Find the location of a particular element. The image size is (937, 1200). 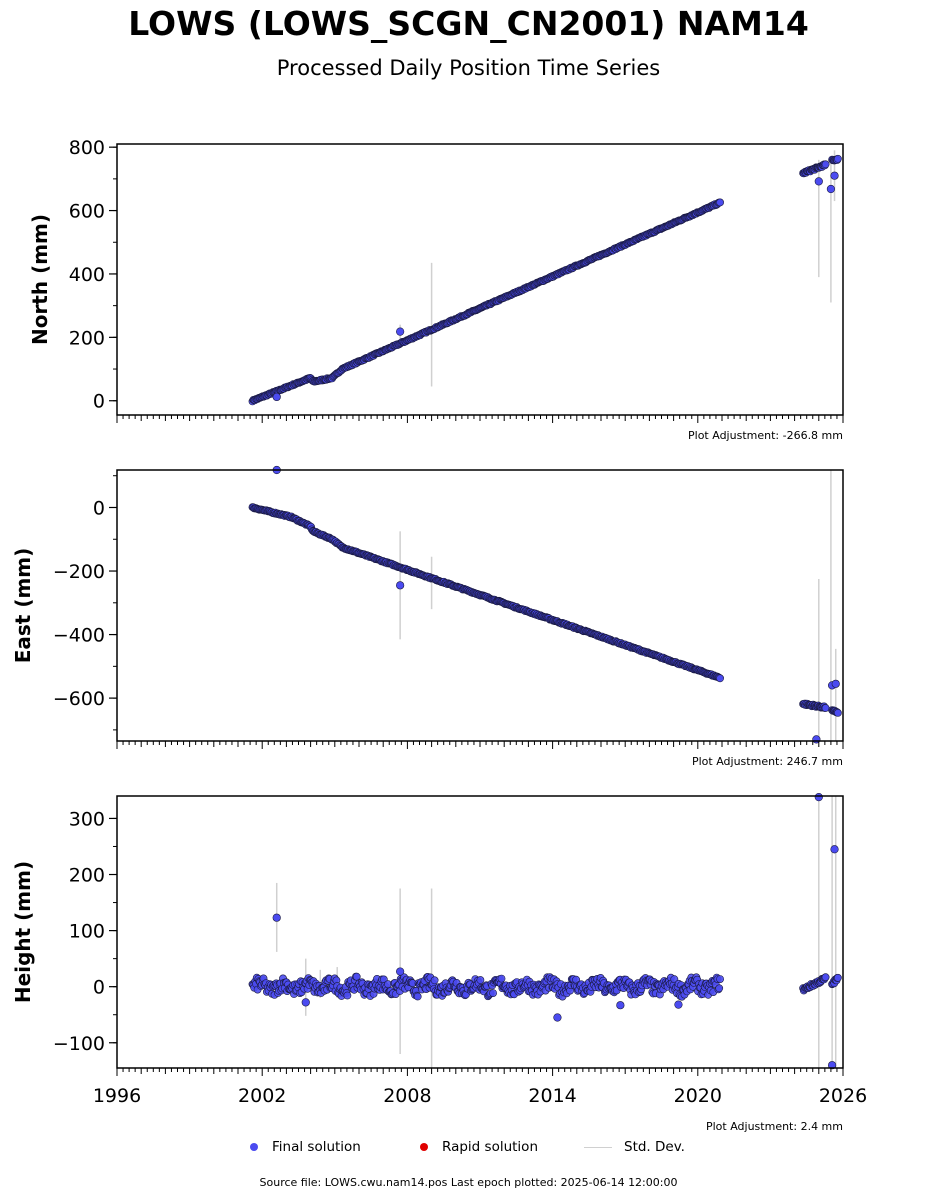

x-tick-label: 2020 is located at coordinates (698, 1096).